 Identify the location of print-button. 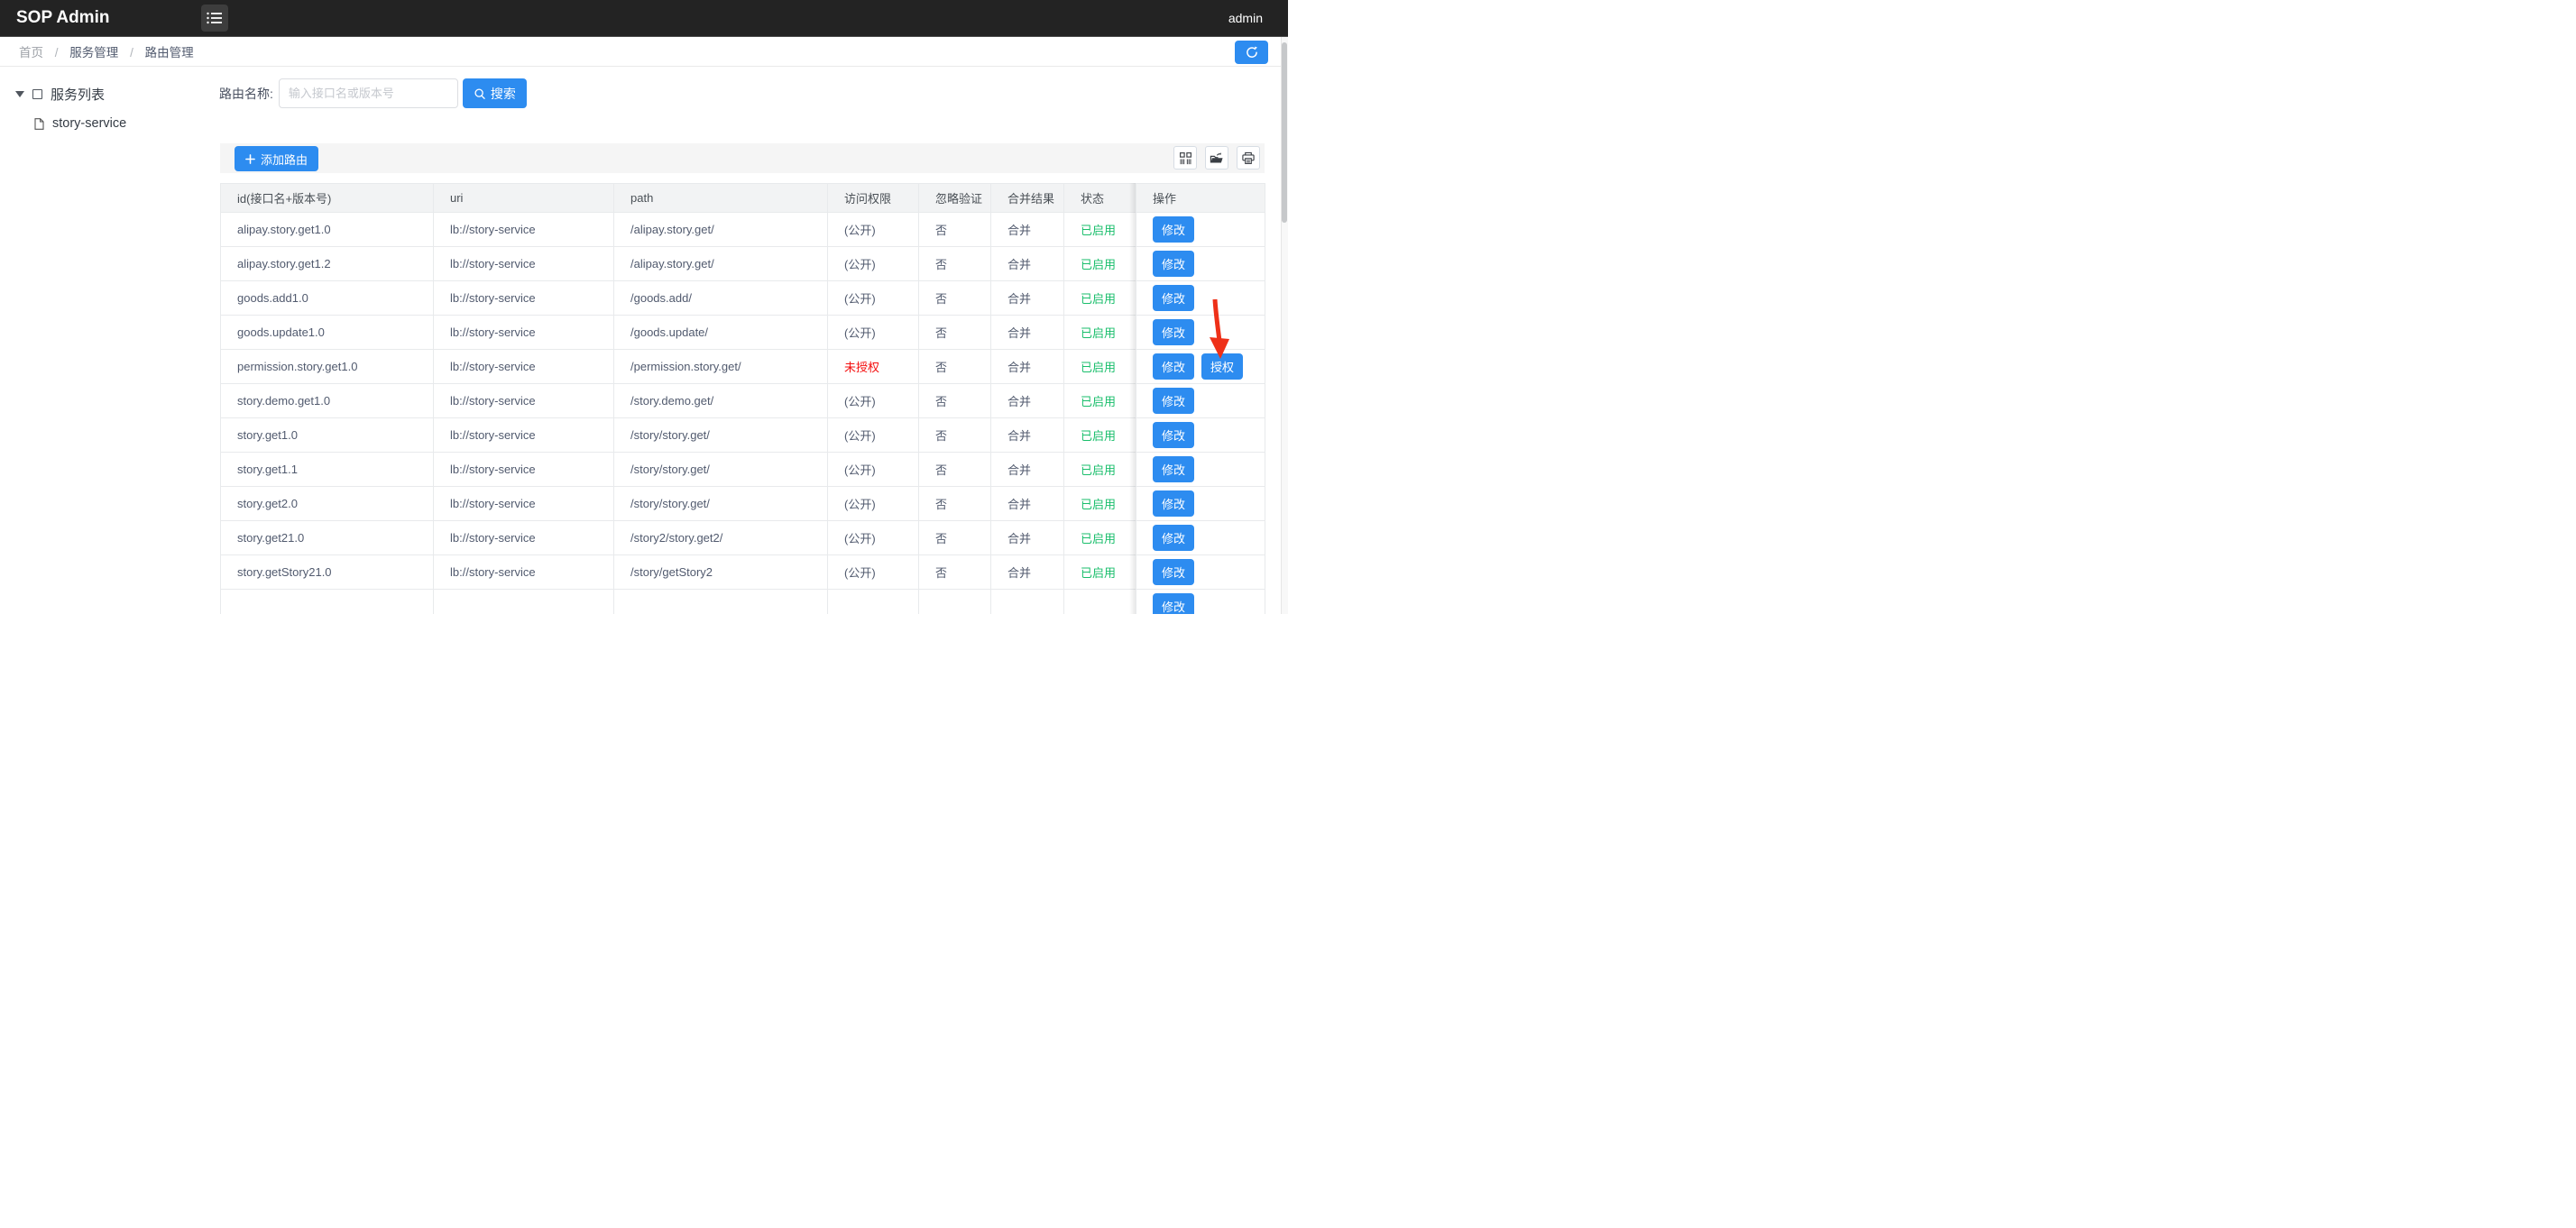
(1248, 158).